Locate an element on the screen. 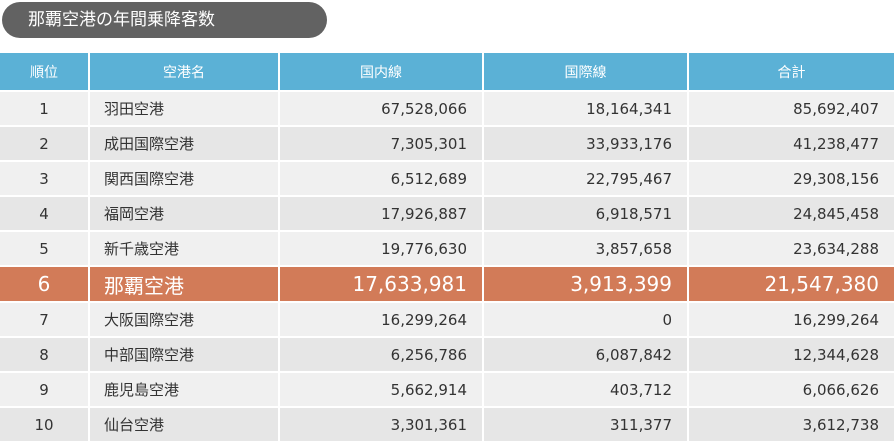 This screenshot has width=894, height=446. international-cell: 3,857,658 is located at coordinates (586, 248).